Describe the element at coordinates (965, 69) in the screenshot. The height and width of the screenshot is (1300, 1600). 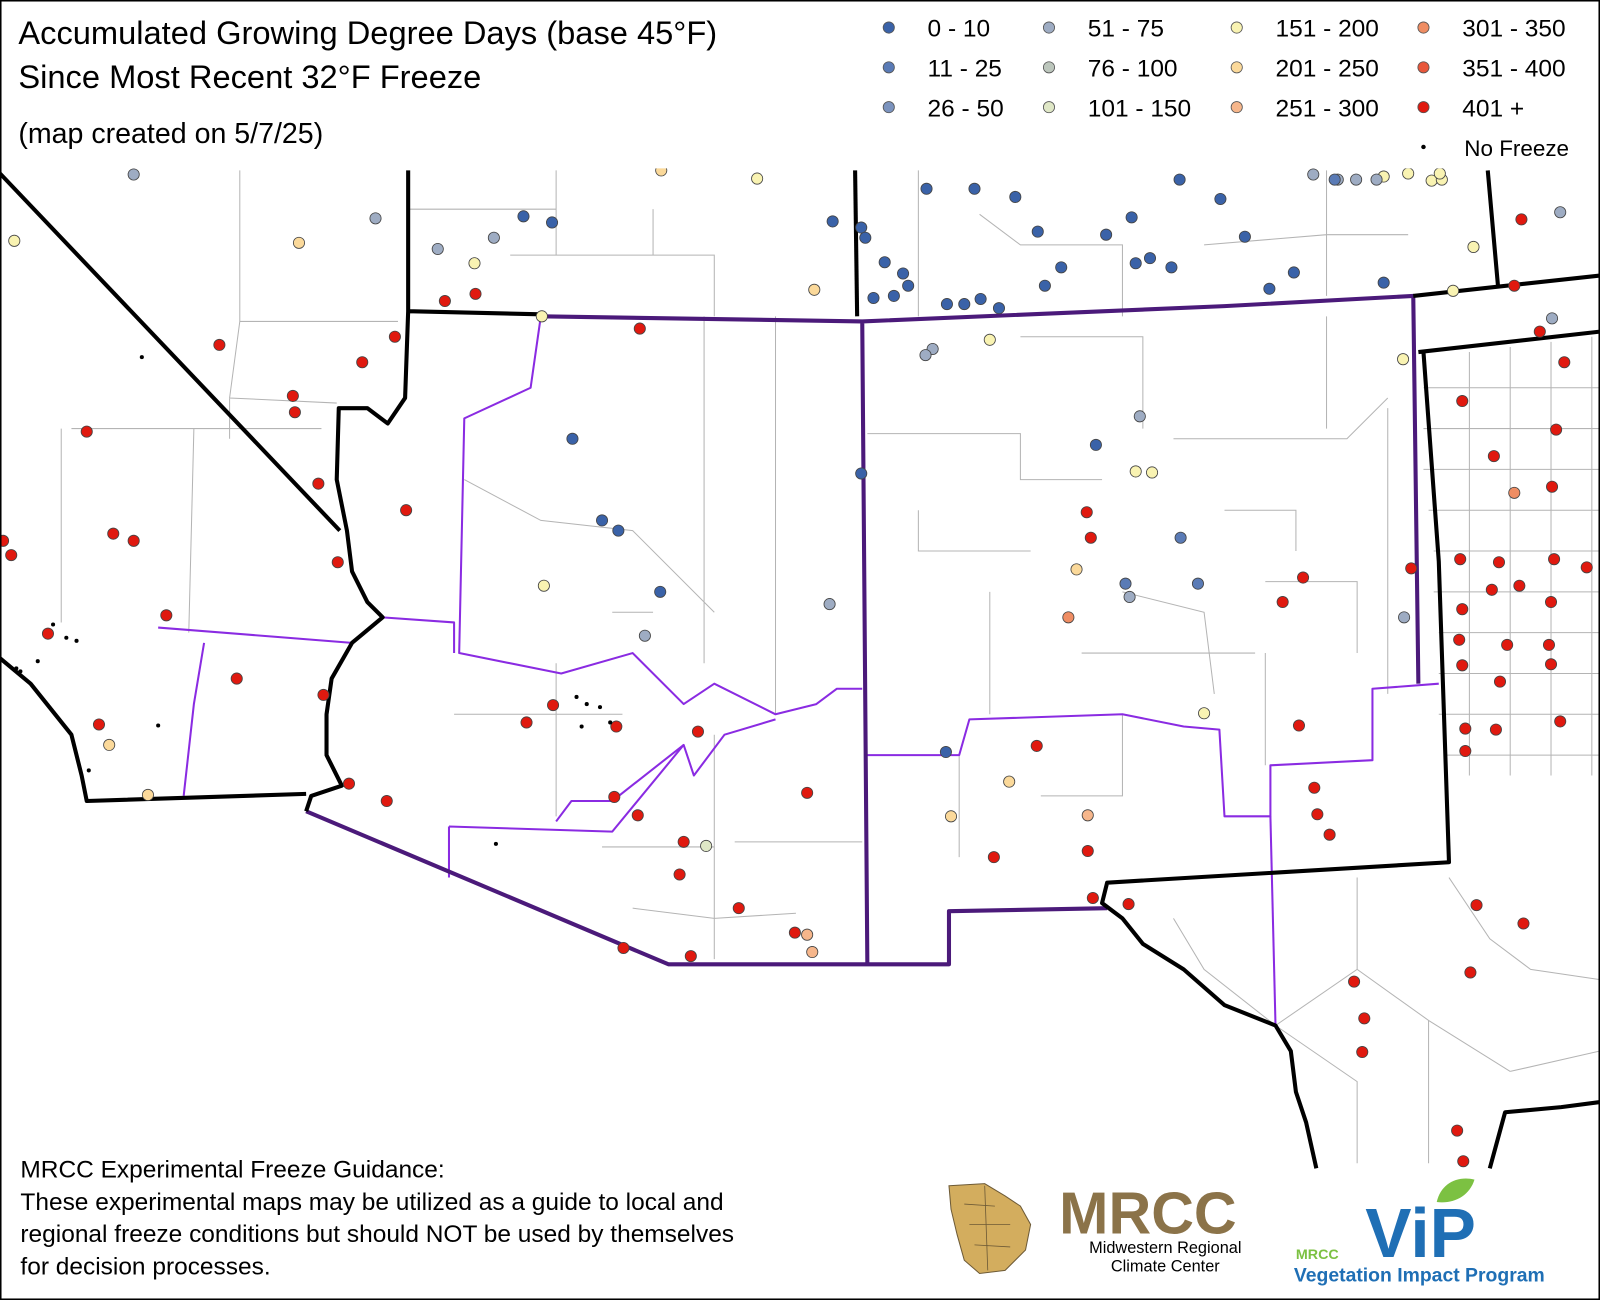
I see `legend-label: 11 - 25` at that location.